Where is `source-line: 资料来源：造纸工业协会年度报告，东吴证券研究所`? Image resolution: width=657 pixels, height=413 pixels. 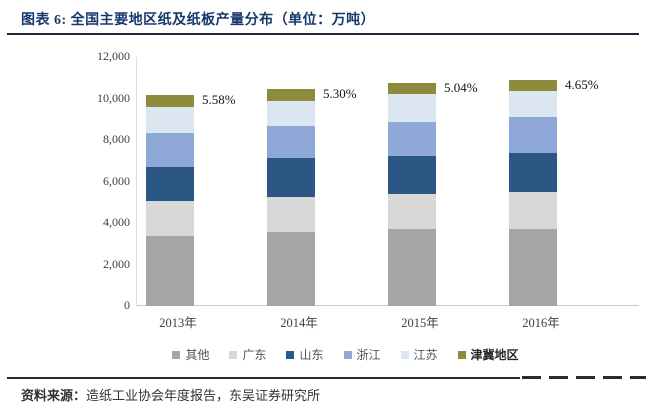 source-line: 资料来源：造纸工业协会年度报告，东吴证券研究所 is located at coordinates (170, 394).